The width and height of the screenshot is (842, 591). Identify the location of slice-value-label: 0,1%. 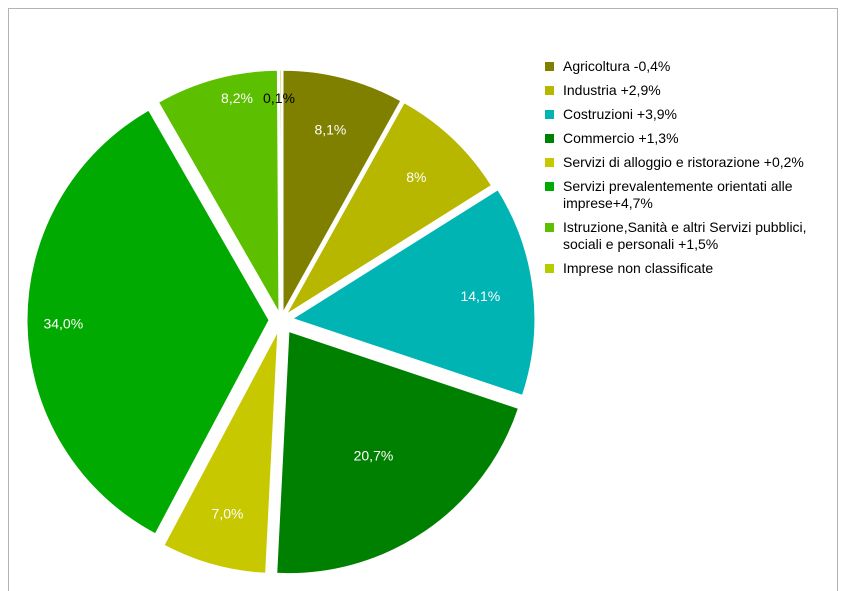
(279, 98).